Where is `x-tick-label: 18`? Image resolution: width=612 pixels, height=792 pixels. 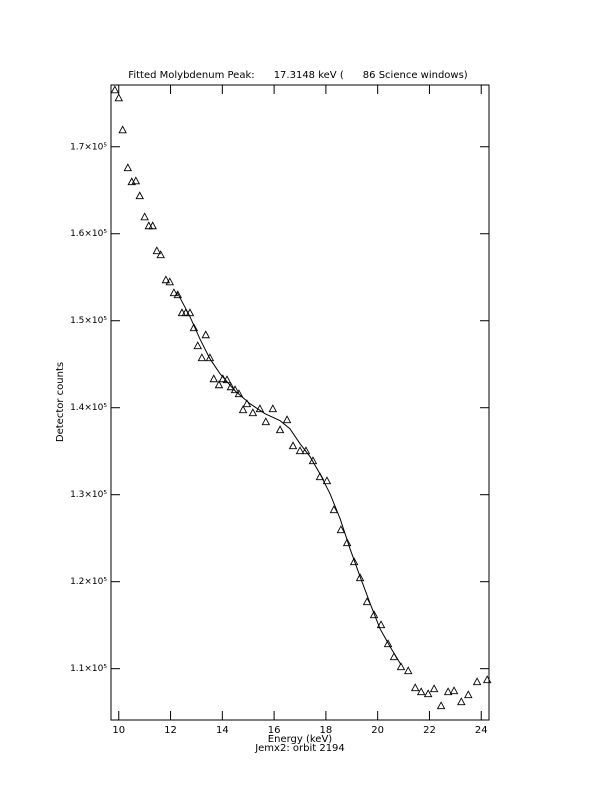
x-tick-label: 18 is located at coordinates (326, 730).